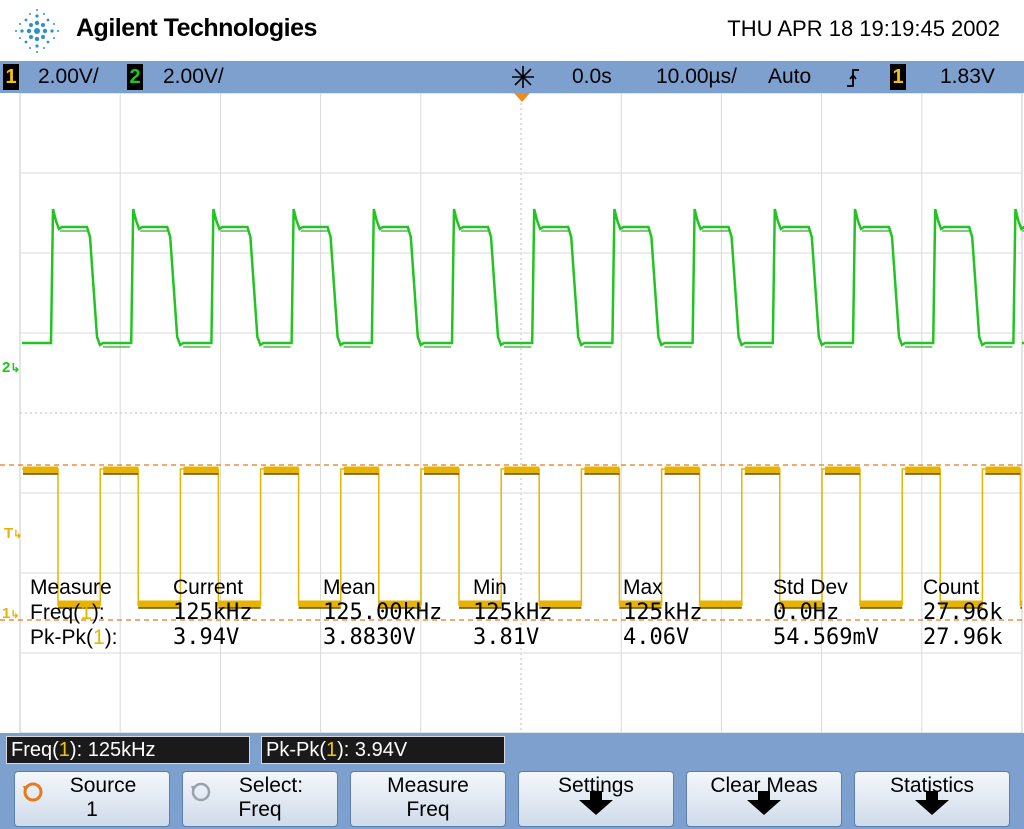 This screenshot has height=829, width=1024. I want to click on trigger-level: 1.83V, so click(967, 76).